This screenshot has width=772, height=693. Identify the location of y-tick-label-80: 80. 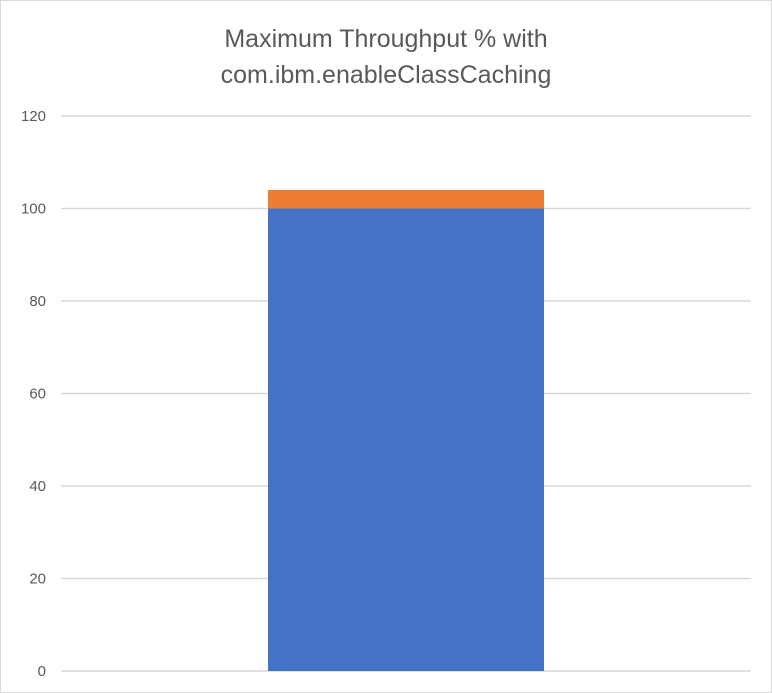
(37, 301).